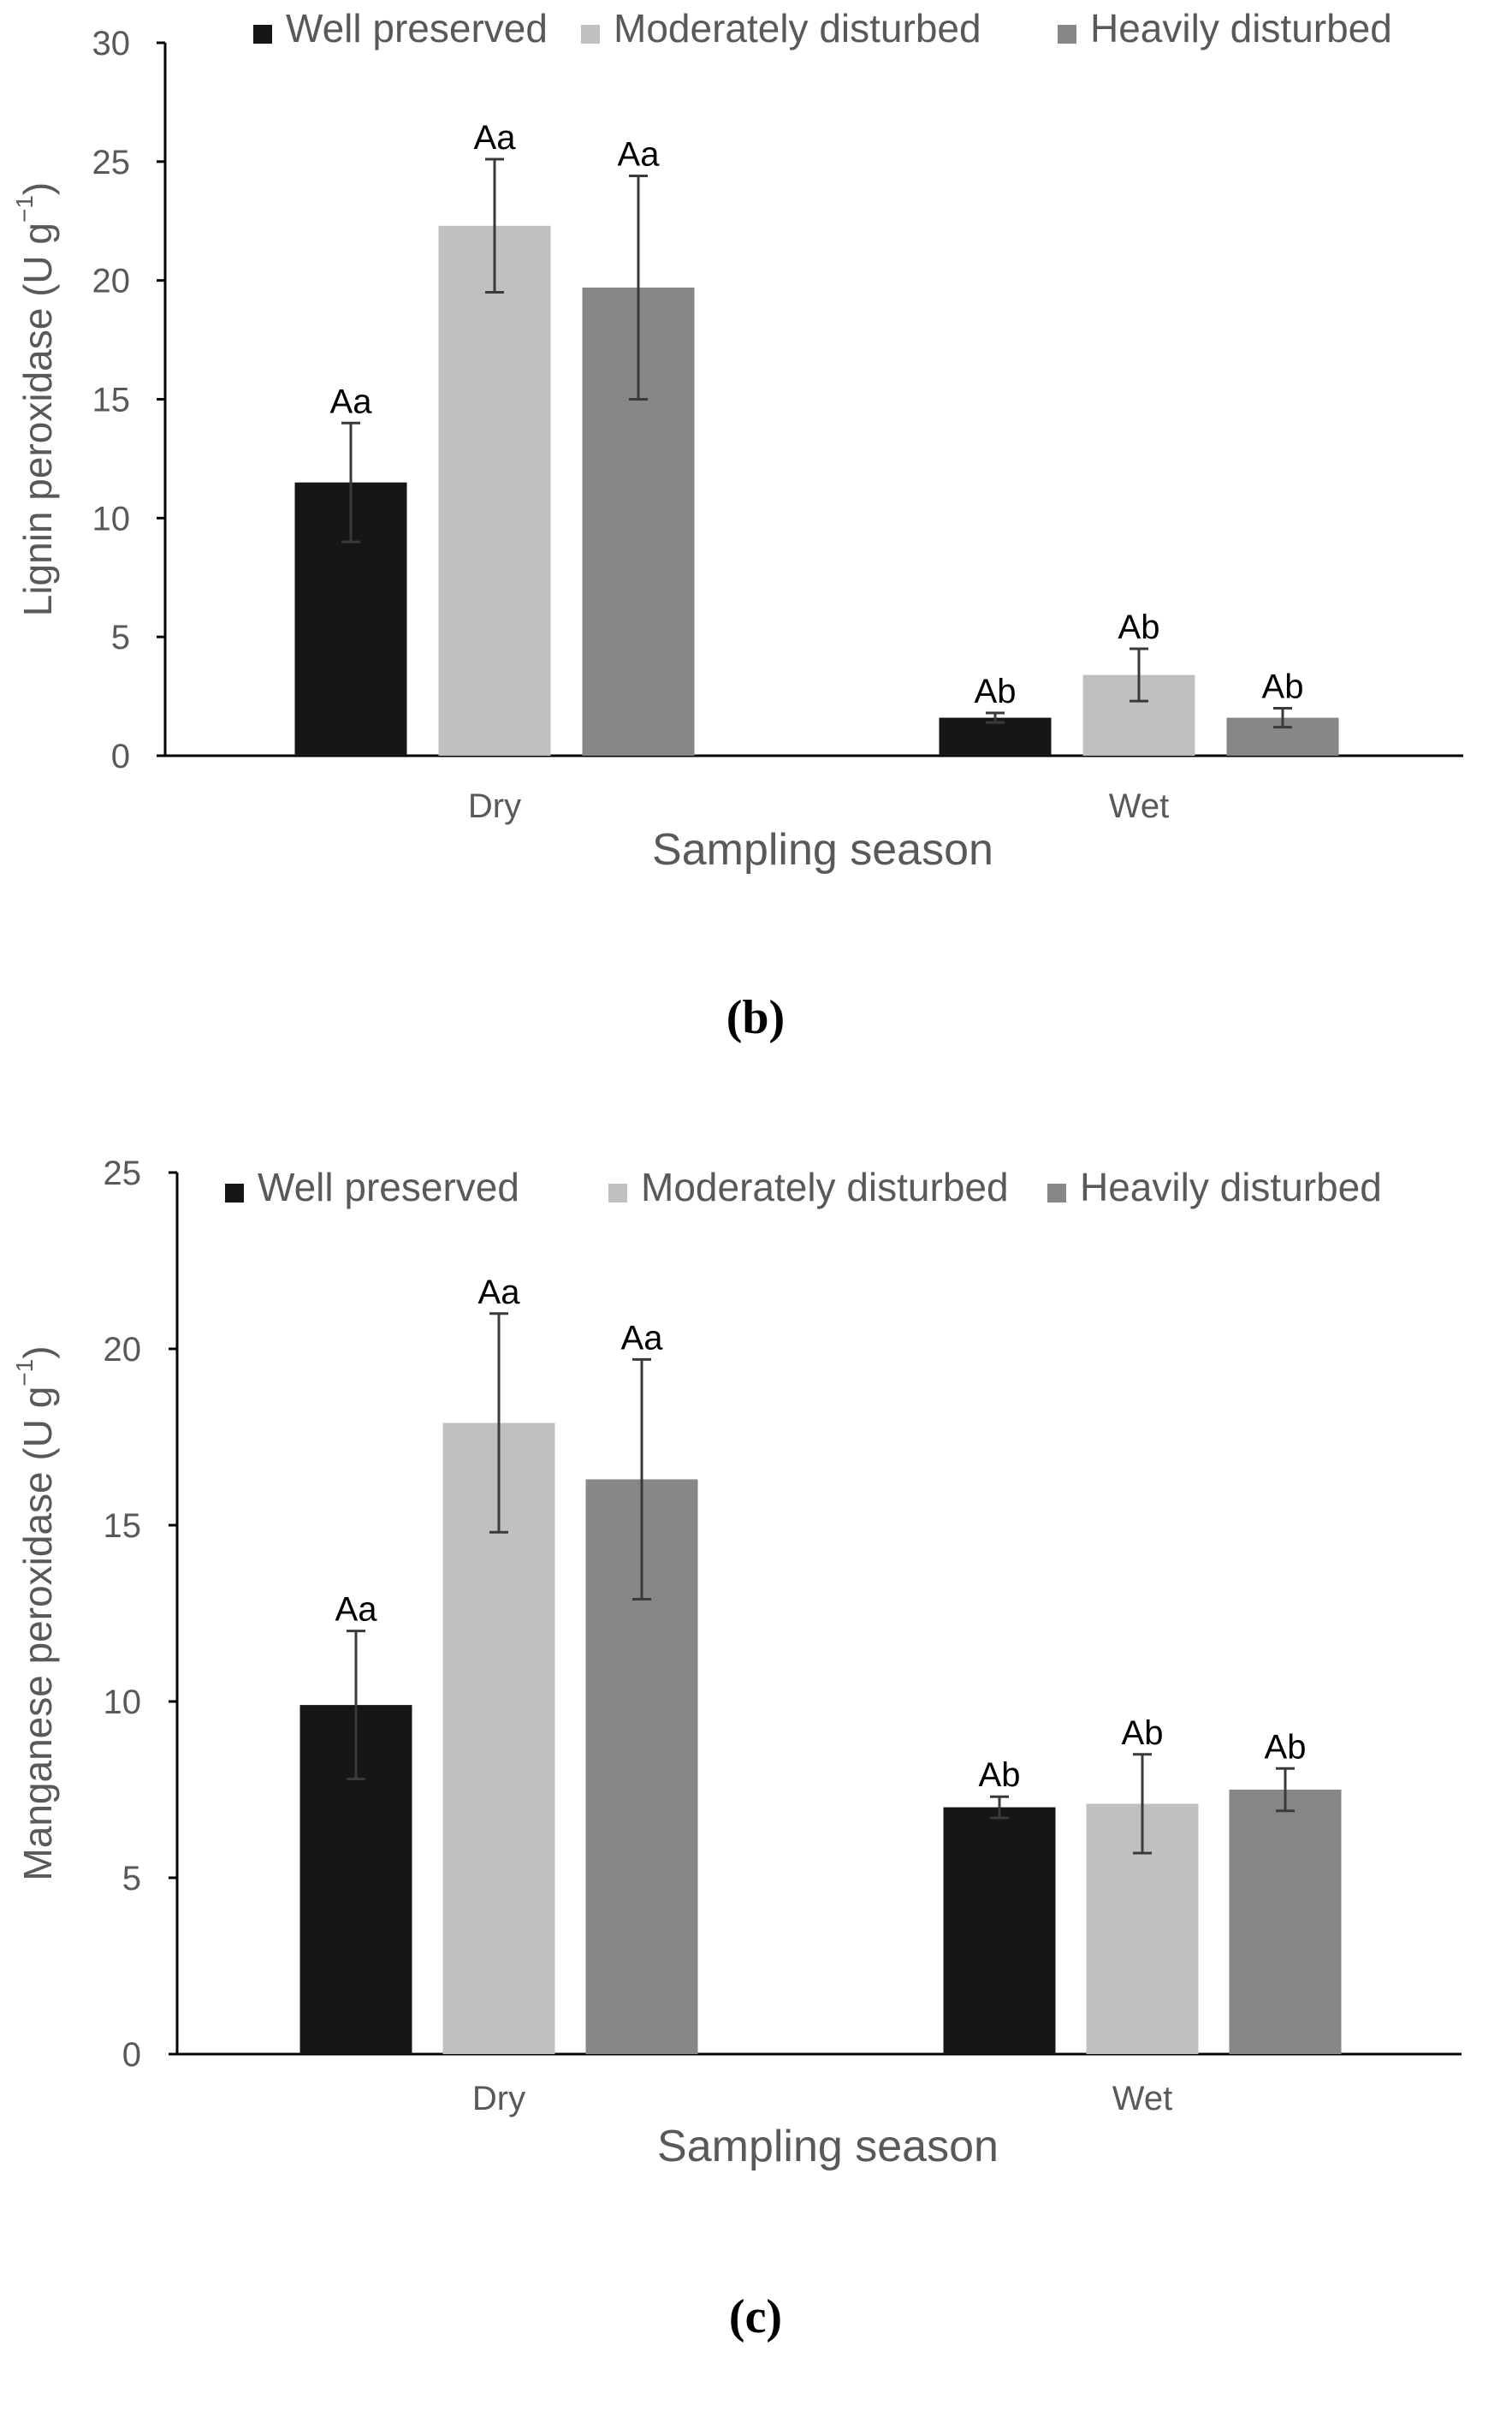  What do you see at coordinates (36, 1613) in the screenshot?
I see `y-axis-label: Manganese peroxidase (U g−1)` at bounding box center [36, 1613].